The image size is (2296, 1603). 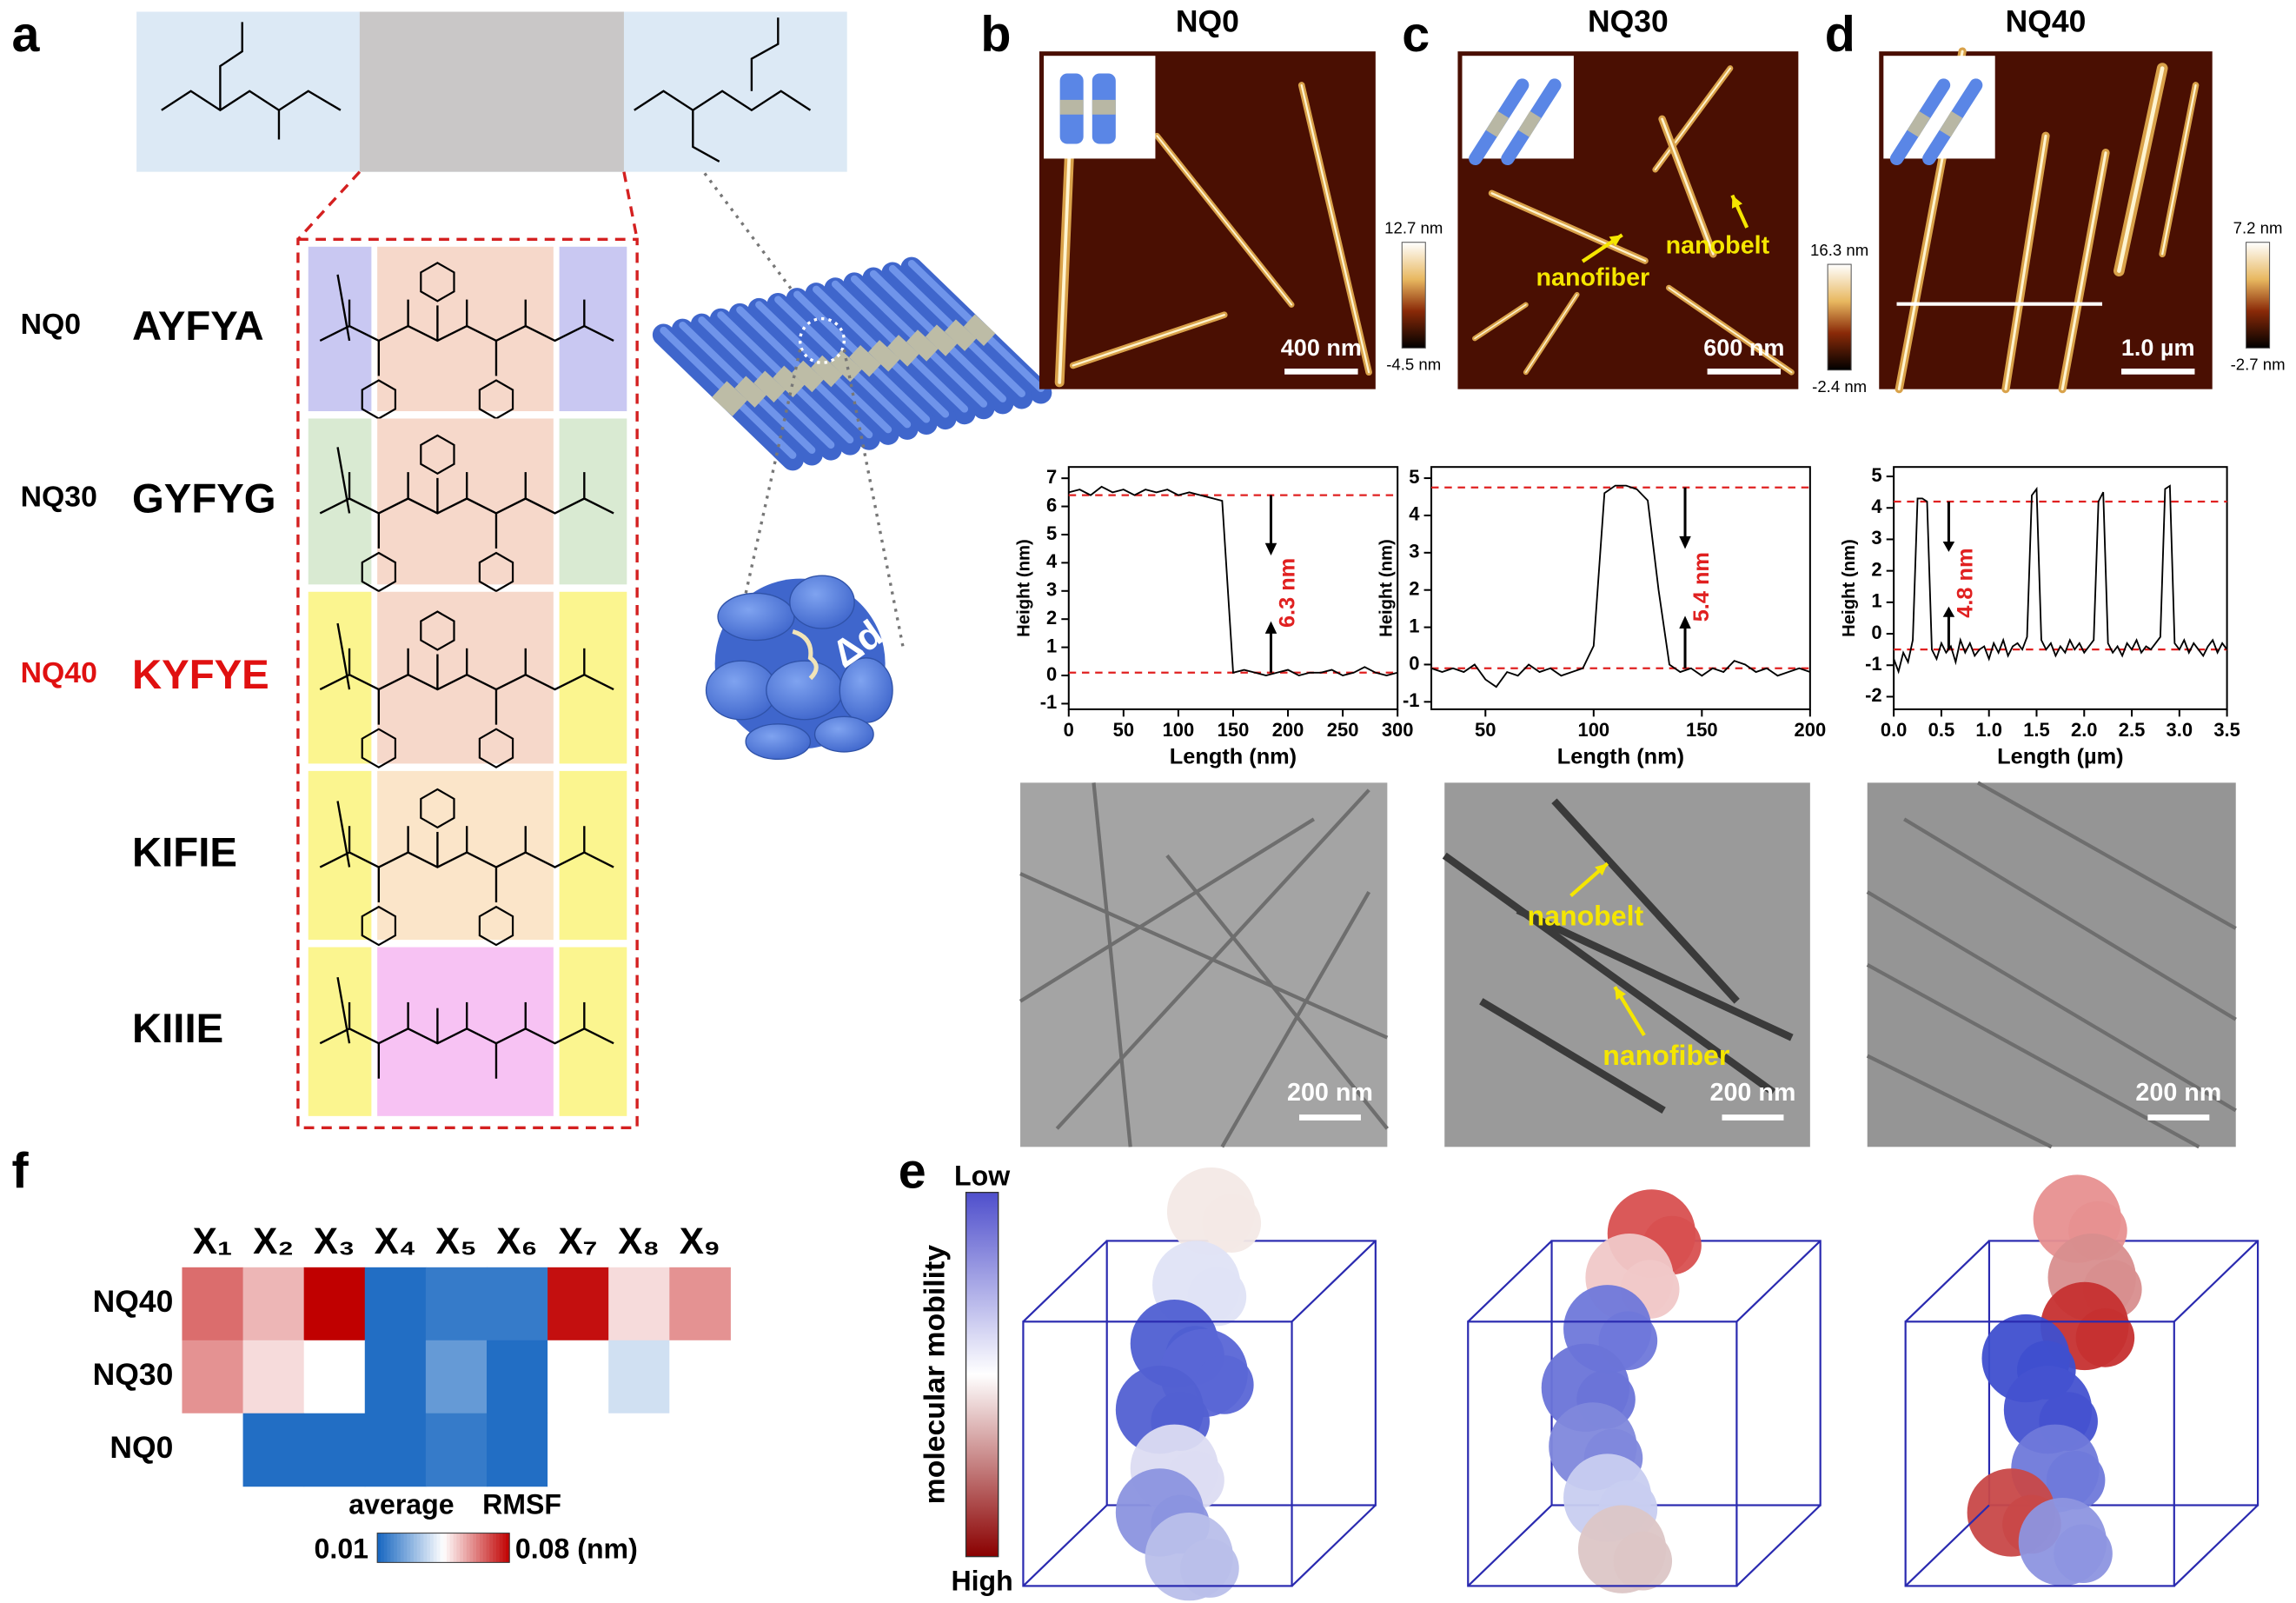 I want to click on colorbar-max: 16.3 nm, so click(x=1839, y=250).